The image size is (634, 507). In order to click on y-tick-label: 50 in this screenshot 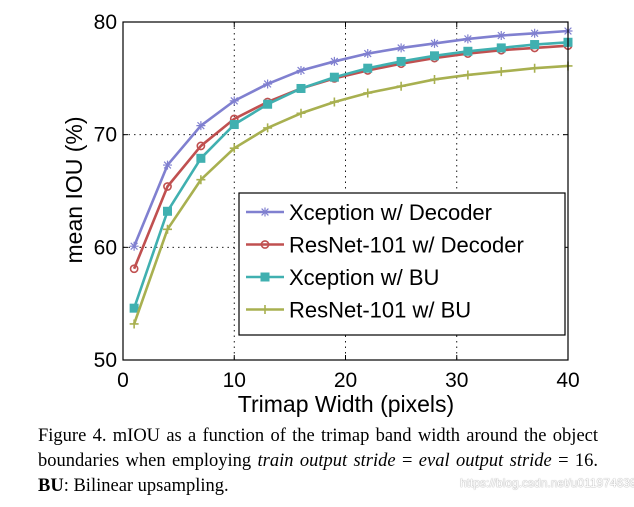, I will do `click(105, 360)`.